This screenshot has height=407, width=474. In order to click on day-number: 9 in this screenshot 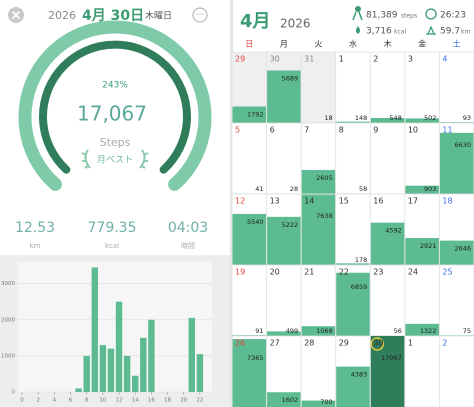, I will do `click(375, 130)`.